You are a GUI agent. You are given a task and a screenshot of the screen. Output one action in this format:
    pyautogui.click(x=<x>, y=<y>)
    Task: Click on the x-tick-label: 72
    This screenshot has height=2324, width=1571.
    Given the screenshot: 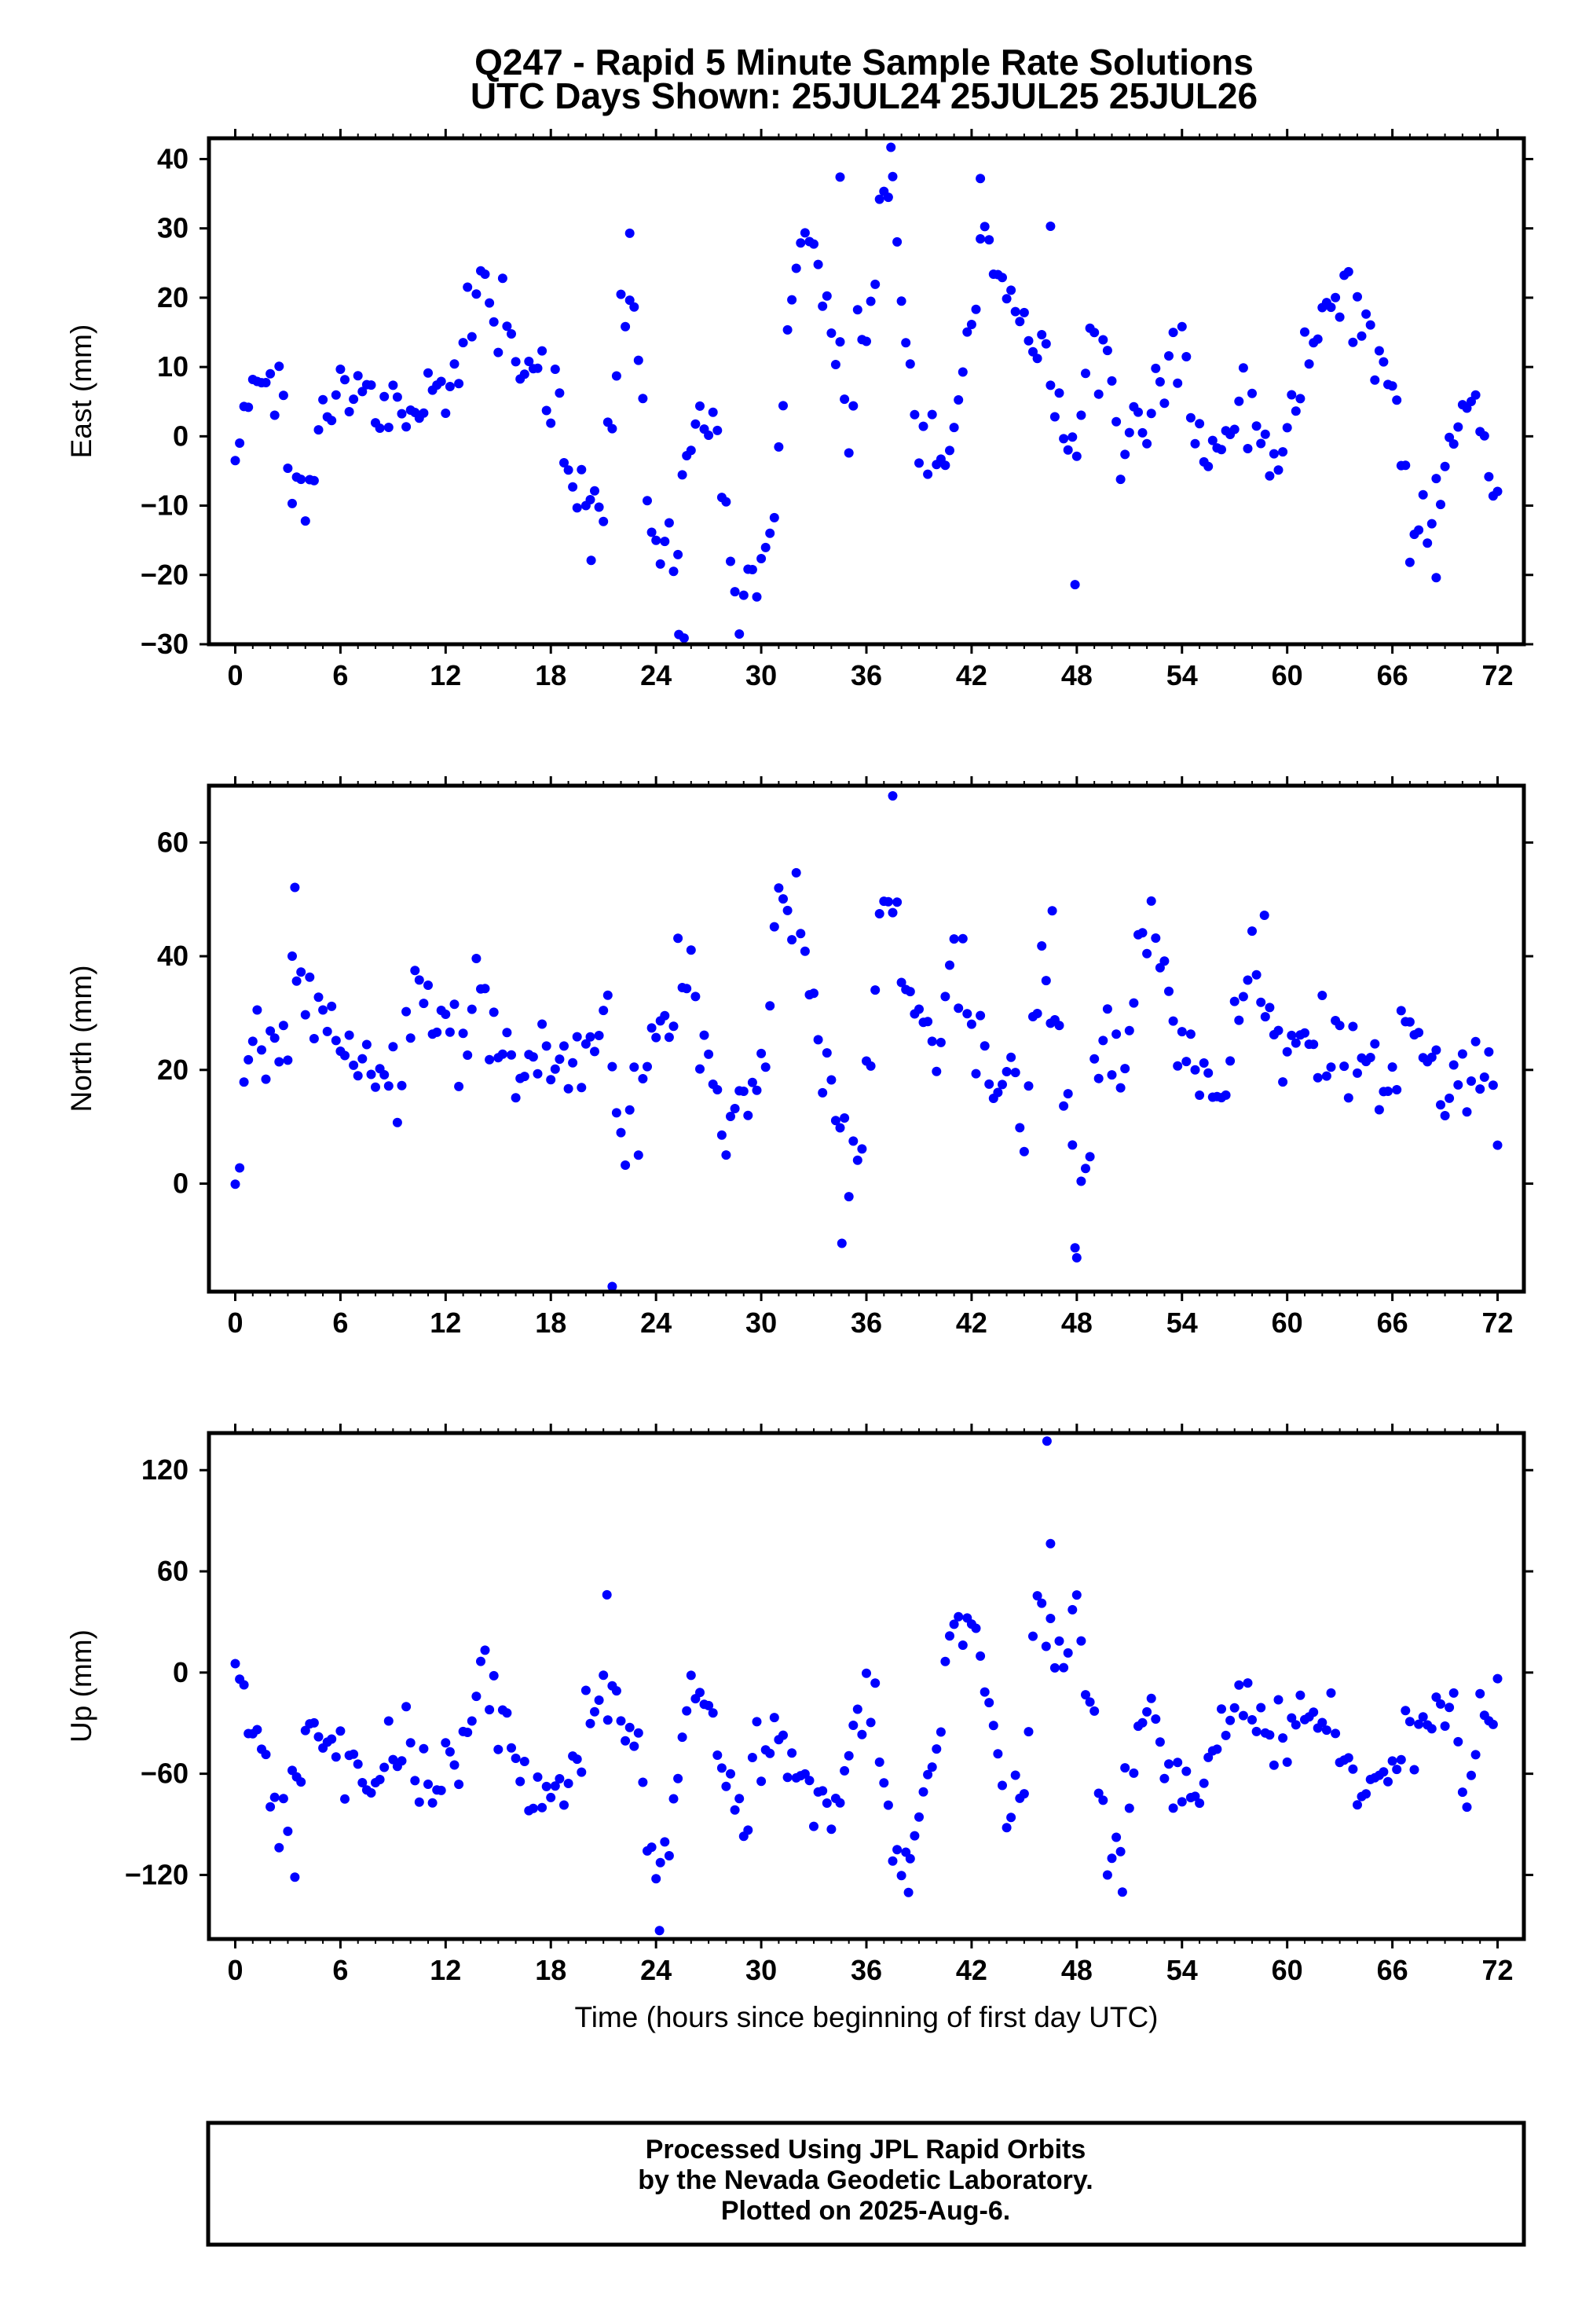 What is the action you would take?
    pyautogui.click(x=1497, y=1970)
    